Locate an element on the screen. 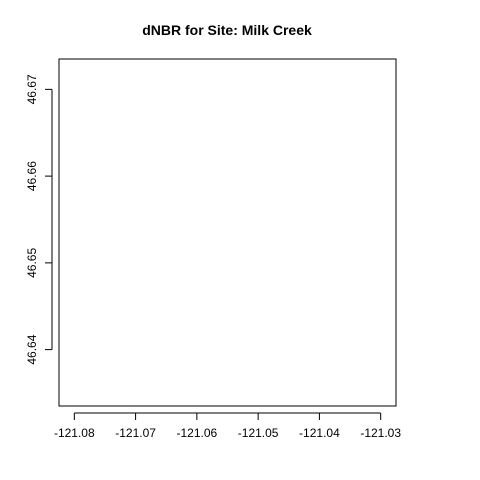  x-tick-label: -121.05 is located at coordinates (258, 433).